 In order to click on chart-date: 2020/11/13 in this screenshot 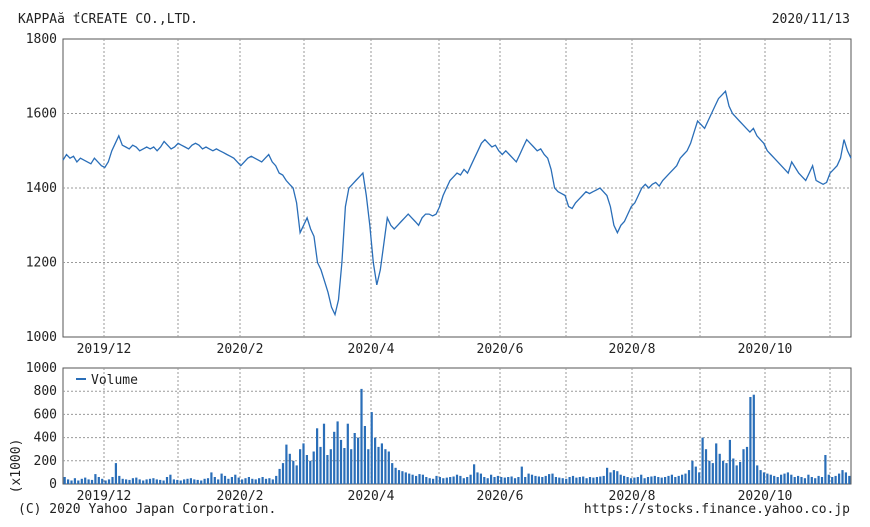, I will do `click(810, 19)`.